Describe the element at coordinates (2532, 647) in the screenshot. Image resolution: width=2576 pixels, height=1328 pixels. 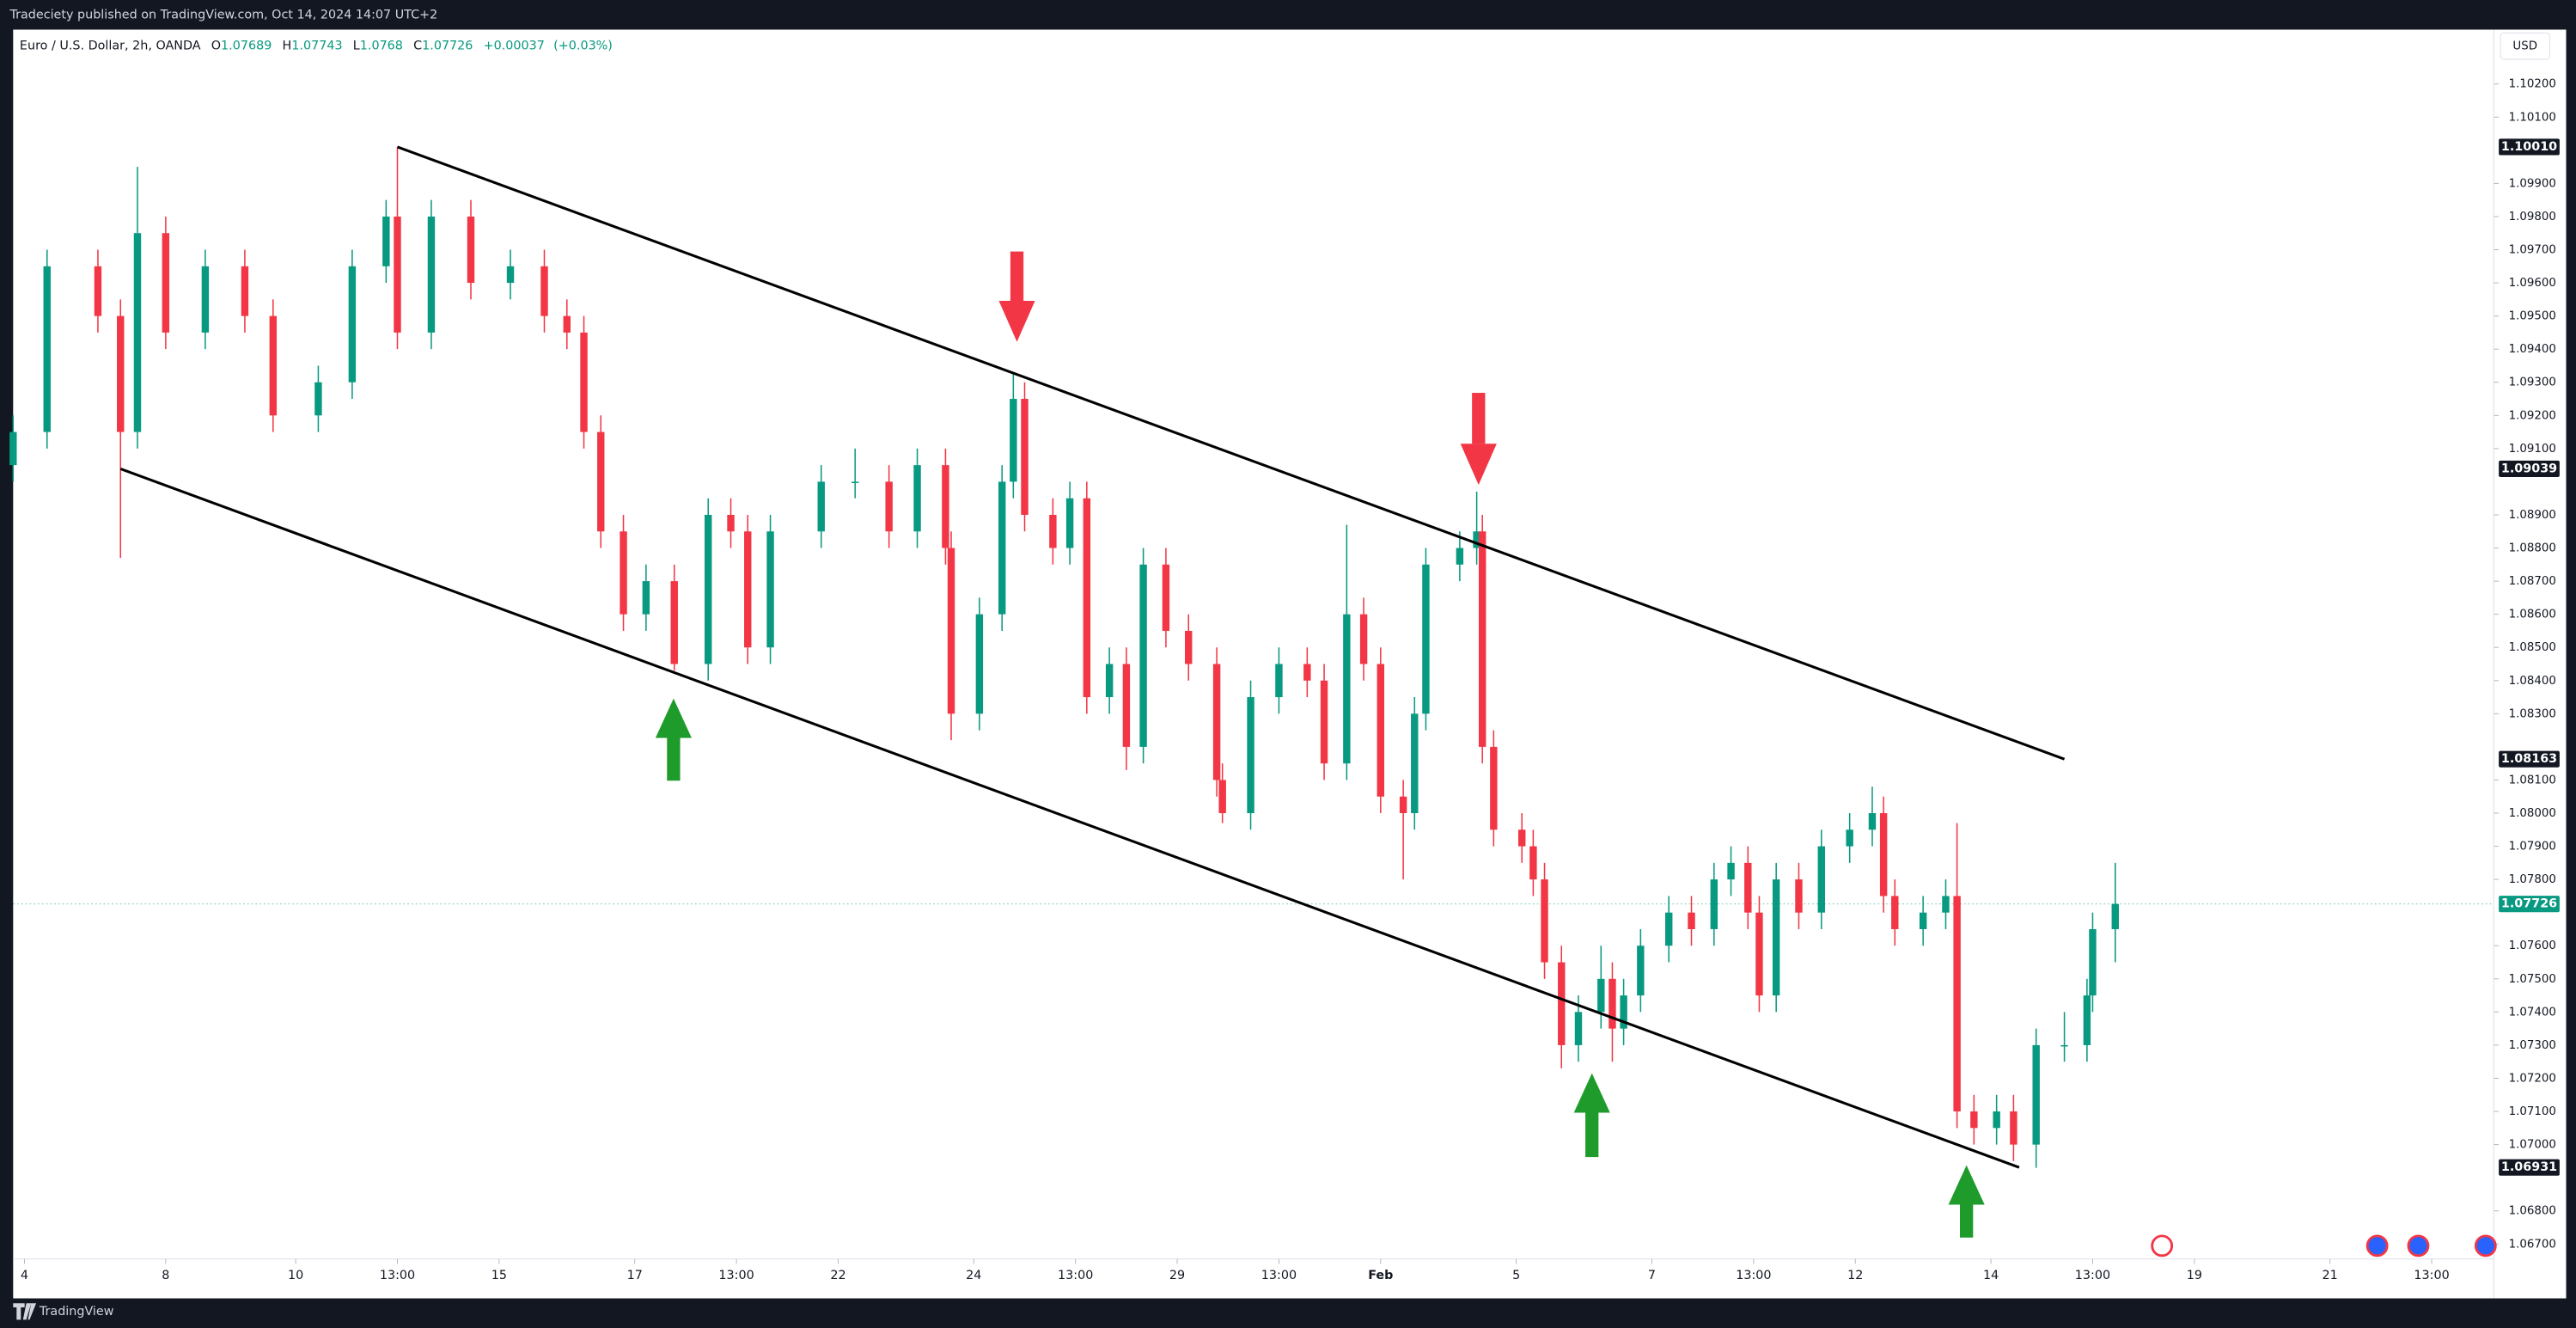
I see `y-tick-label: 1.08500` at that location.